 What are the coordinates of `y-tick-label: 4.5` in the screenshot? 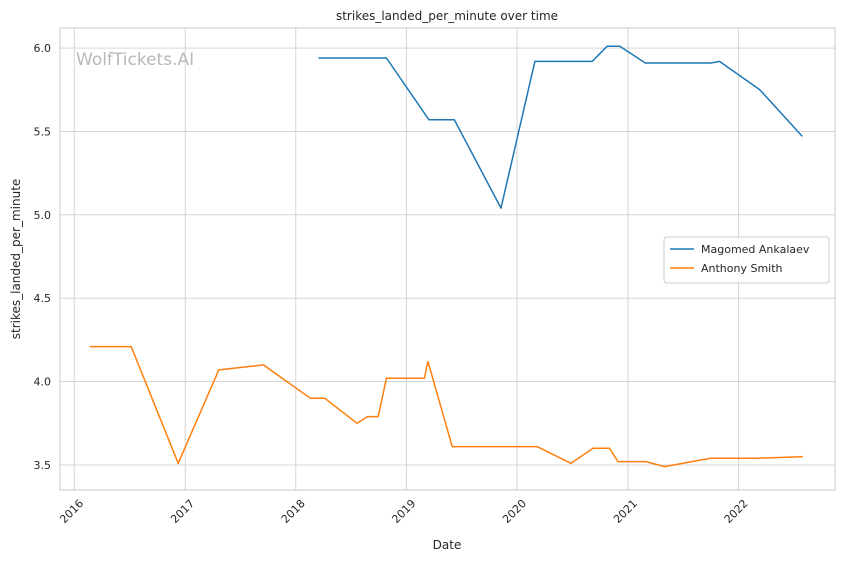 It's located at (43, 298).